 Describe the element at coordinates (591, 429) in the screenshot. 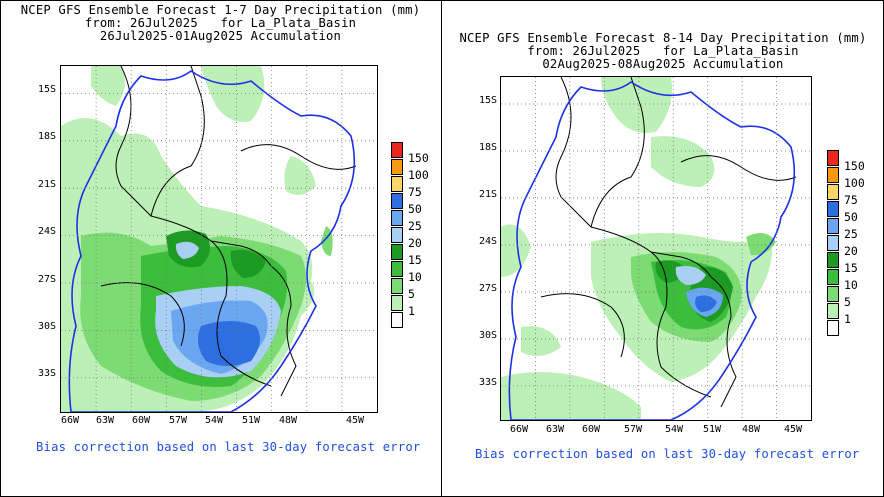

I see `right-lon-label: 60W` at that location.